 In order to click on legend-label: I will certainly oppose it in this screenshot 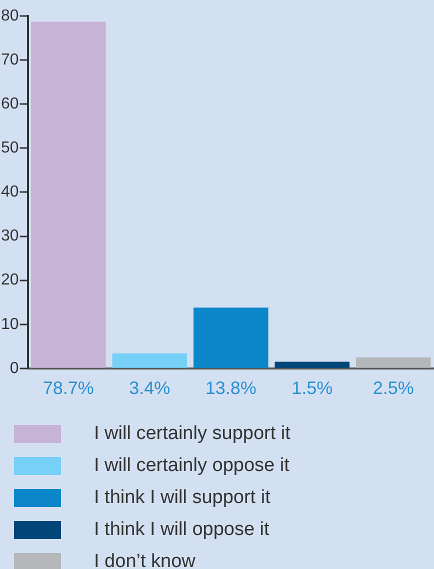, I will do `click(192, 466)`.